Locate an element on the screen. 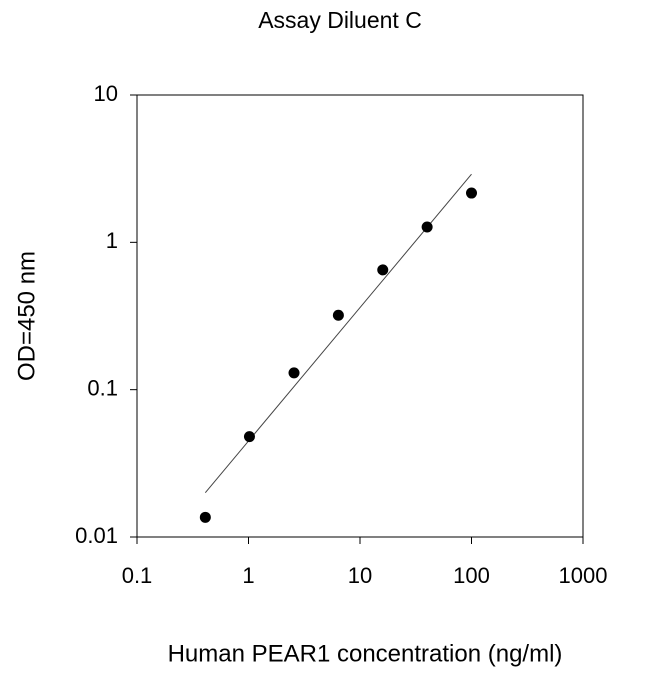  x-tick-label: 10 is located at coordinates (360, 575).